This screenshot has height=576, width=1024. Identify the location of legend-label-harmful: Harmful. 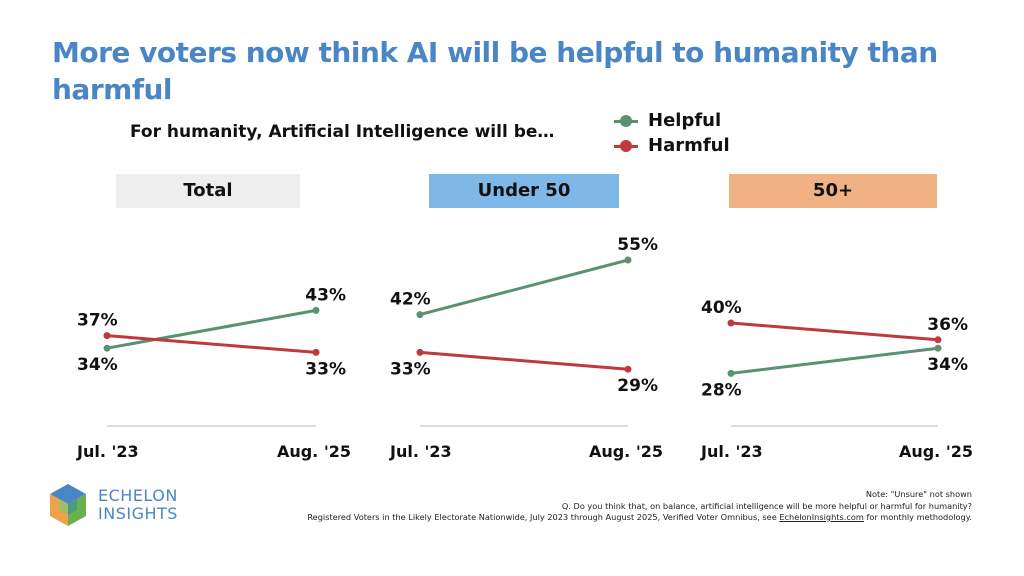
(689, 145).